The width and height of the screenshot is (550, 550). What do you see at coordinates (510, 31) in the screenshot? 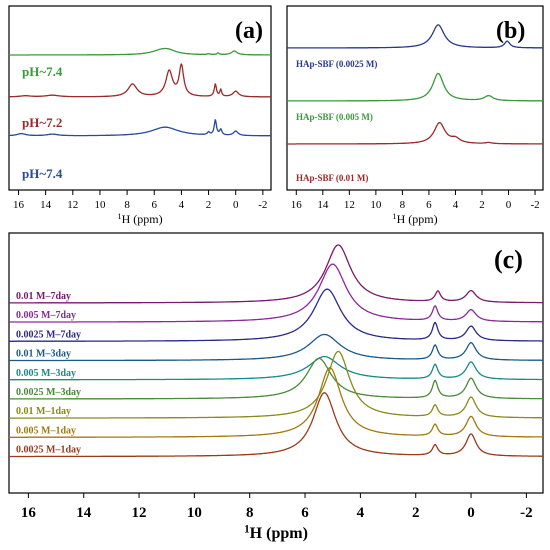
I see `panel-label: (b)` at bounding box center [510, 31].